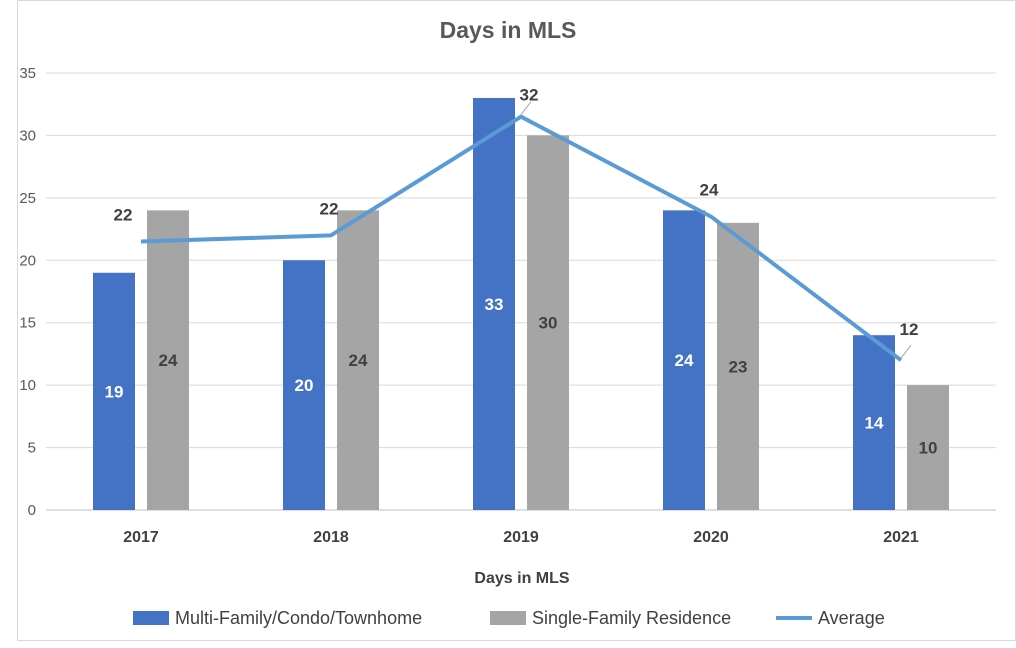  What do you see at coordinates (508, 30) in the screenshot?
I see `chart-title: Days in MLS` at bounding box center [508, 30].